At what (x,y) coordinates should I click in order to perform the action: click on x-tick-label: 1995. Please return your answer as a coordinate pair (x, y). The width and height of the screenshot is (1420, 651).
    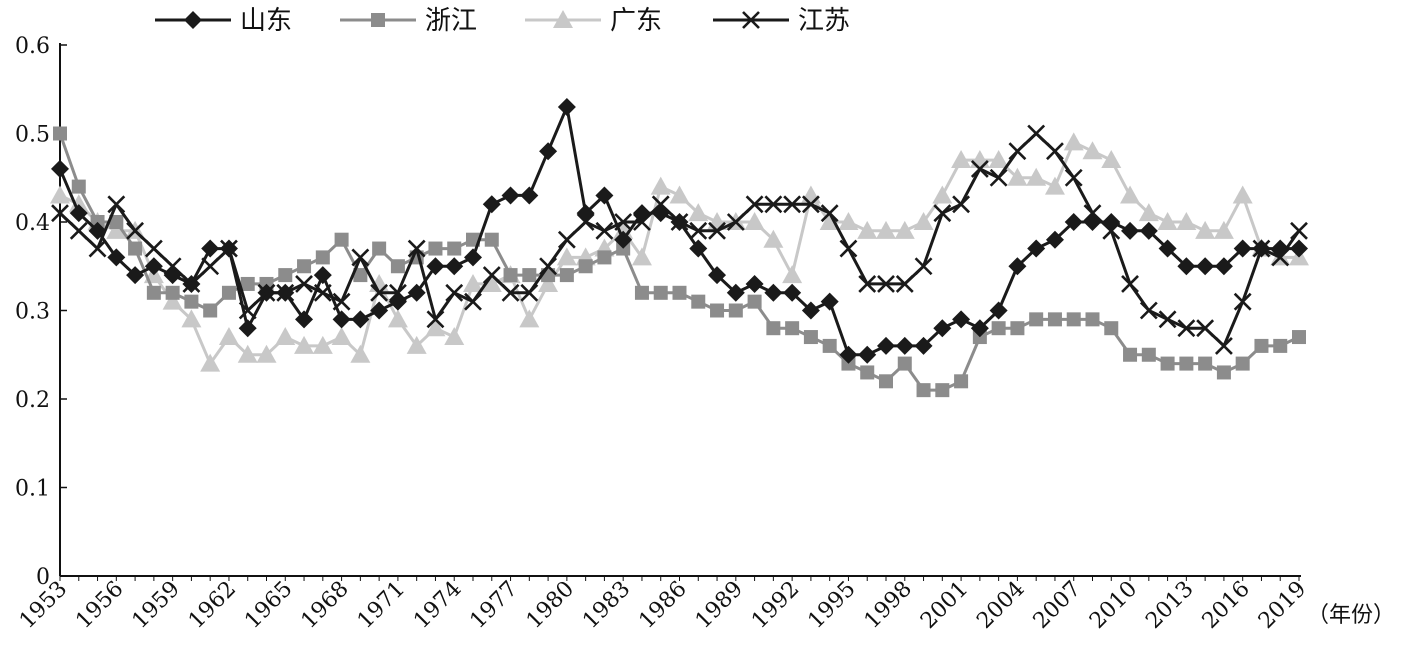
    Looking at the image, I should click on (831, 605).